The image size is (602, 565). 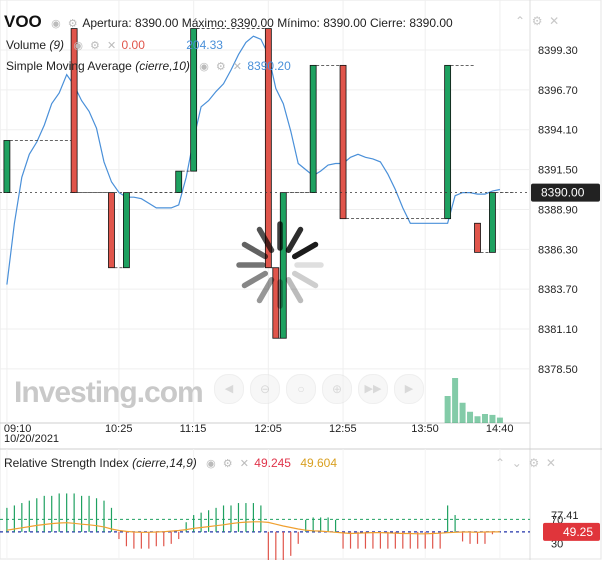 What do you see at coordinates (269, 66) in the screenshot?
I see `sma-value: 8390.20` at bounding box center [269, 66].